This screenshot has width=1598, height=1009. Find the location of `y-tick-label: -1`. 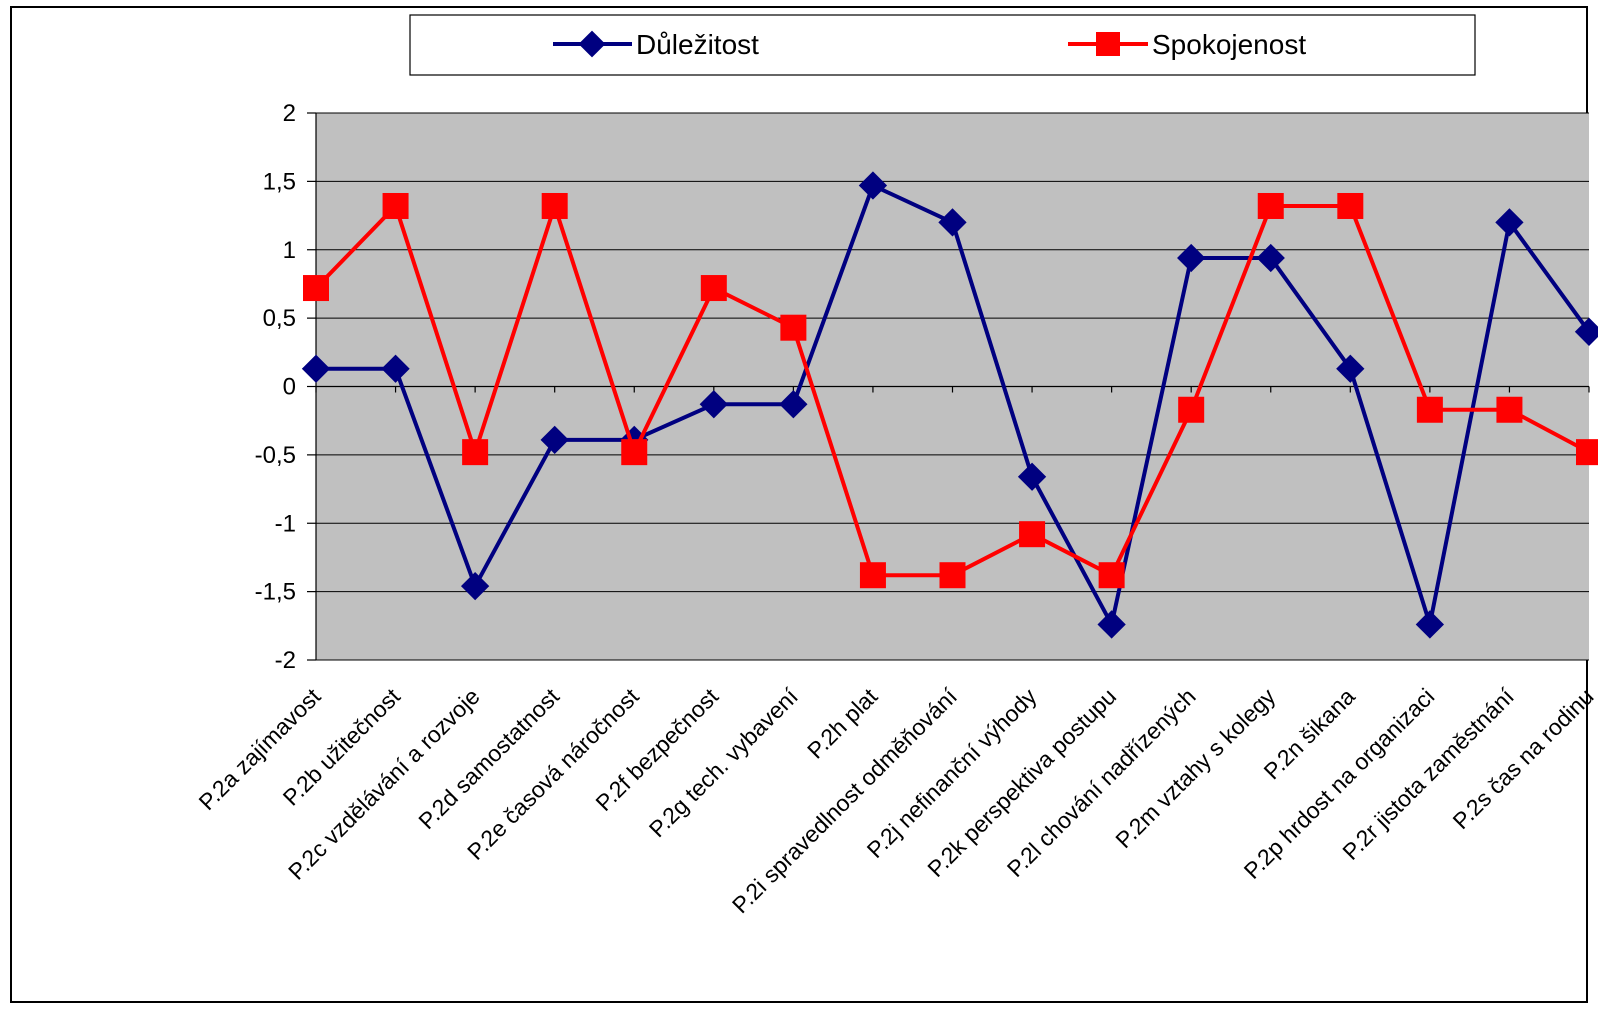

y-tick-label: -1 is located at coordinates (285, 523).